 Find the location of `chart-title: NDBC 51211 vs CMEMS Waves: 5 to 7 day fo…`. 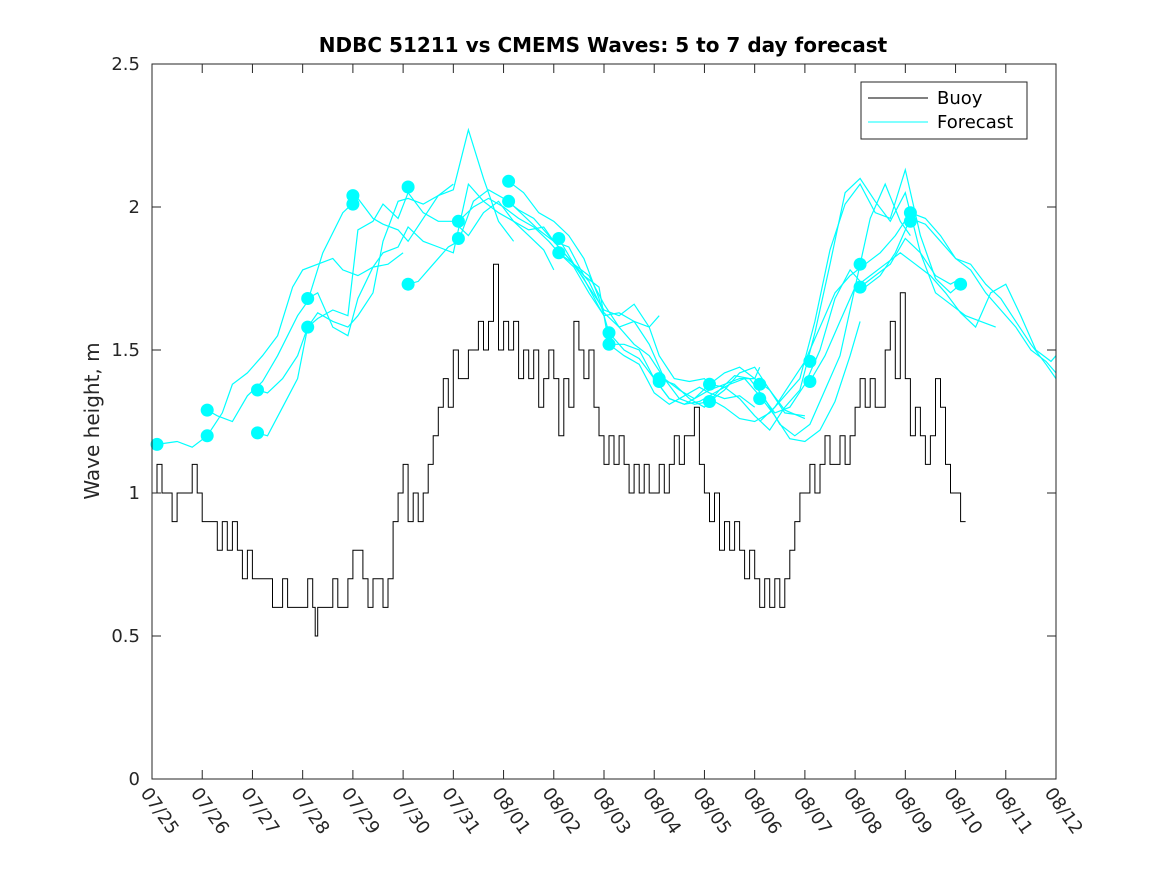

chart-title: NDBC 51211 vs CMEMS Waves: 5 to 7 day fo… is located at coordinates (603, 45).